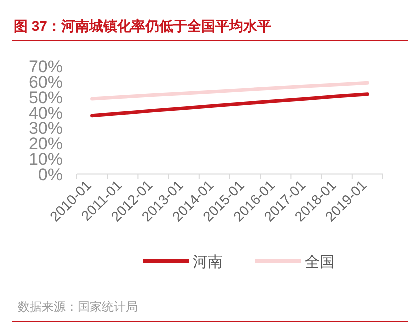 The image size is (420, 333). I want to click on chart-title: 图 37：河南城镇化率仍低于全国平均水平, so click(143, 26).